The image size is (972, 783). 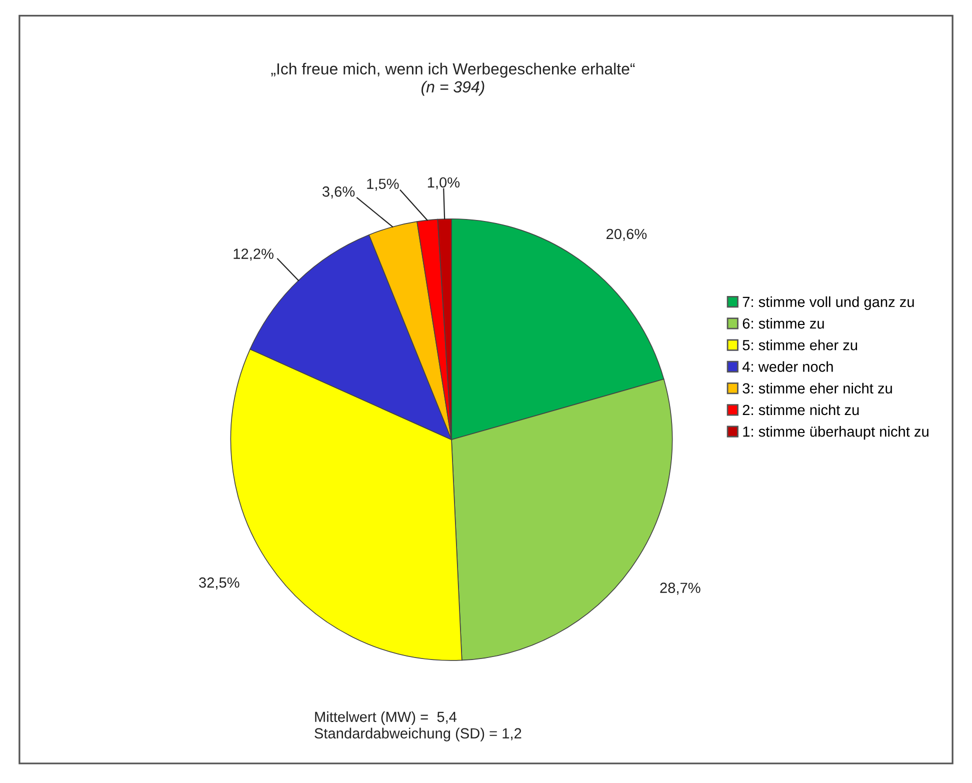 What do you see at coordinates (418, 735) in the screenshot?
I see `text: Standardabweichung (SD) = 1,2` at bounding box center [418, 735].